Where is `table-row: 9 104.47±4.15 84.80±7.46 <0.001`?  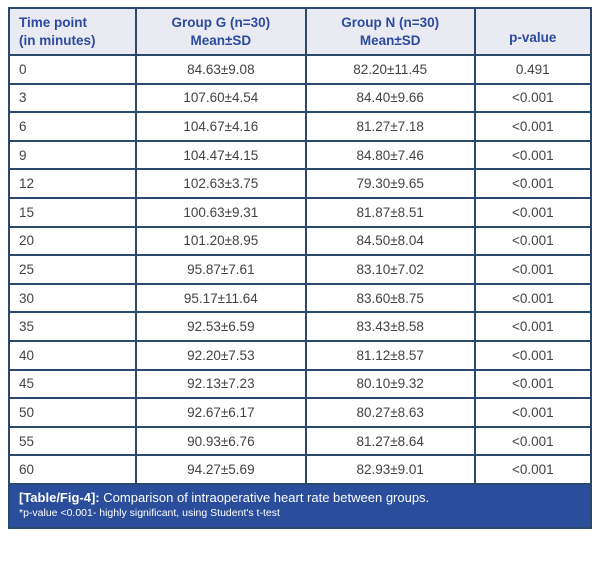 table-row: 9 104.47±4.15 84.80±7.46 <0.001 is located at coordinates (300, 155).